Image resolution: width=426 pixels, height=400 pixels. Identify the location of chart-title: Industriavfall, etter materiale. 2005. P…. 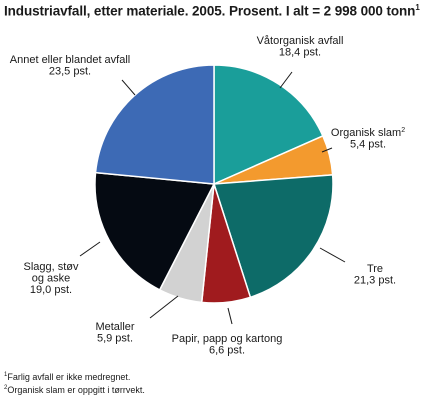
(212, 11).